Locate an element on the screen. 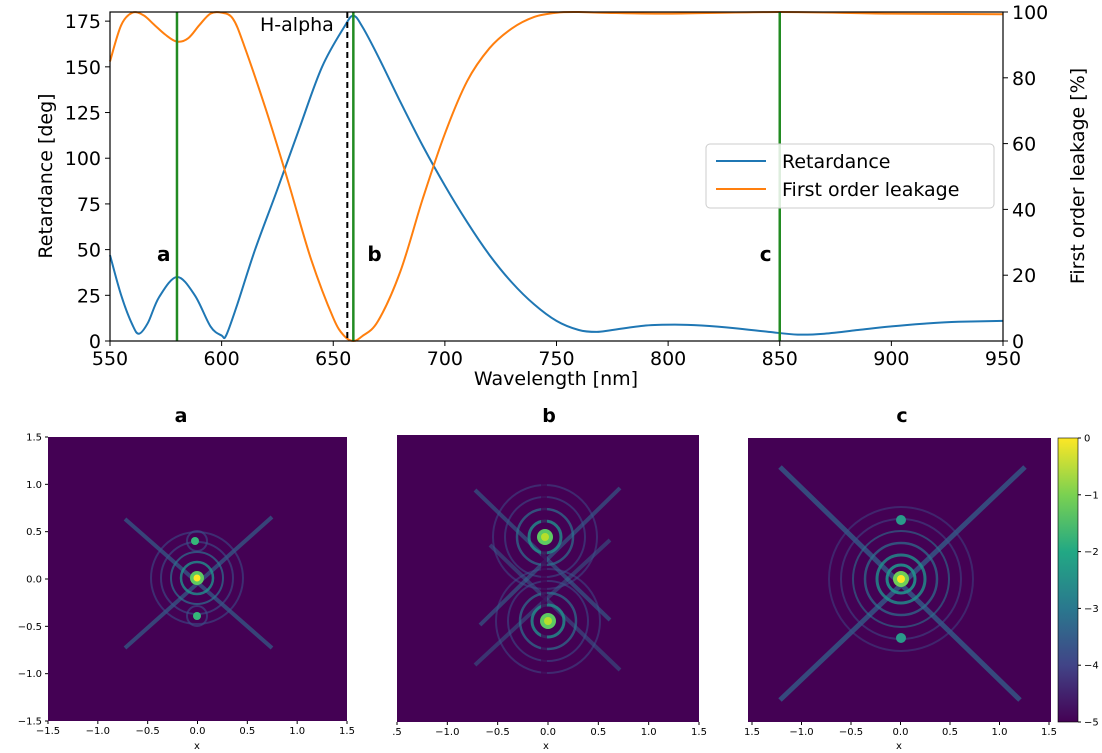 The image size is (1102, 753). panel-b-lower-spot is located at coordinates (548, 621).